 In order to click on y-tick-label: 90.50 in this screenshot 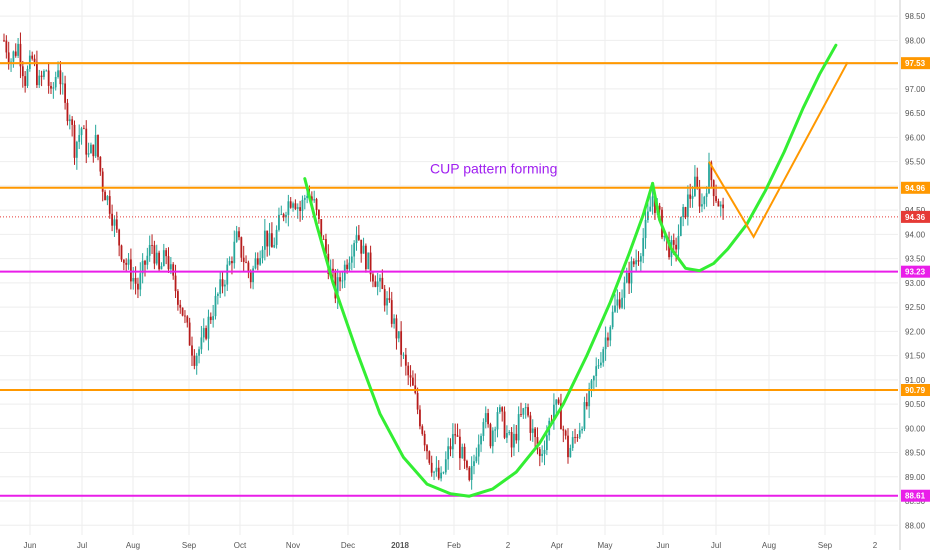, I will do `click(915, 404)`.